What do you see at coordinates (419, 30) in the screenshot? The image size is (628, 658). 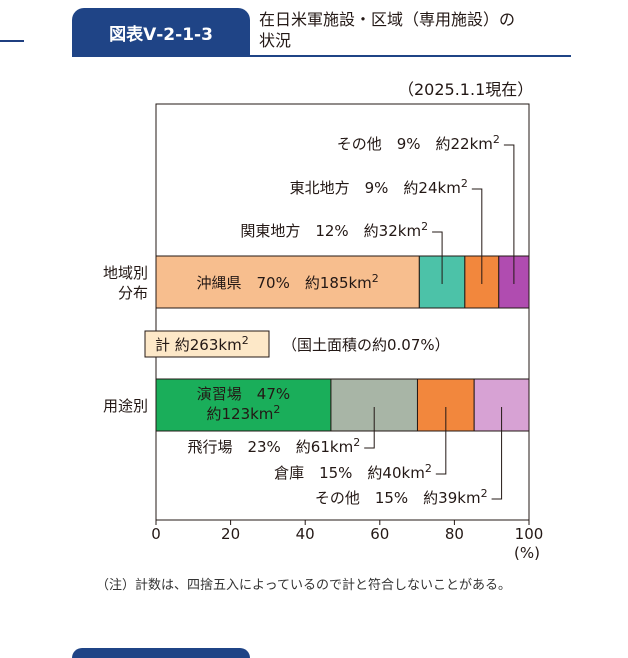 I see `figure-title: 在日米軍施設・区域（専用施設）の 状況` at bounding box center [419, 30].